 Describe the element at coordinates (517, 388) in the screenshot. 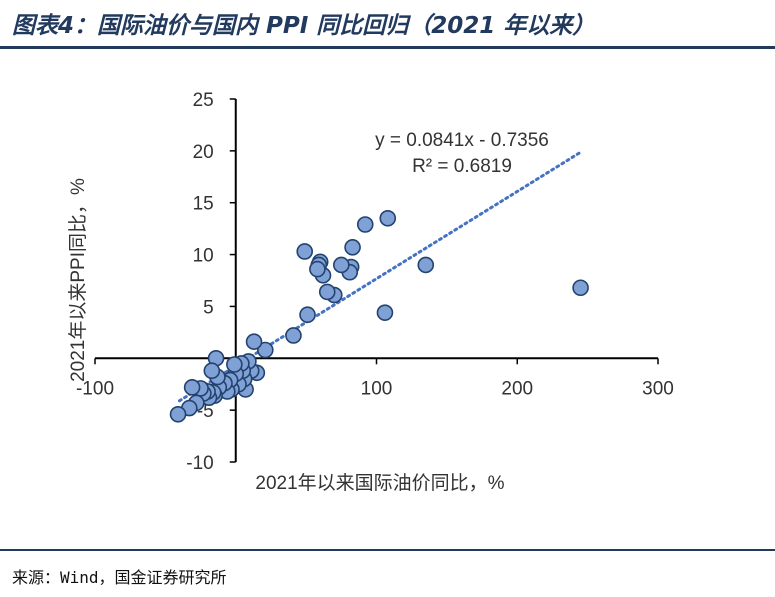

I see `x-tick-label: 200` at that location.